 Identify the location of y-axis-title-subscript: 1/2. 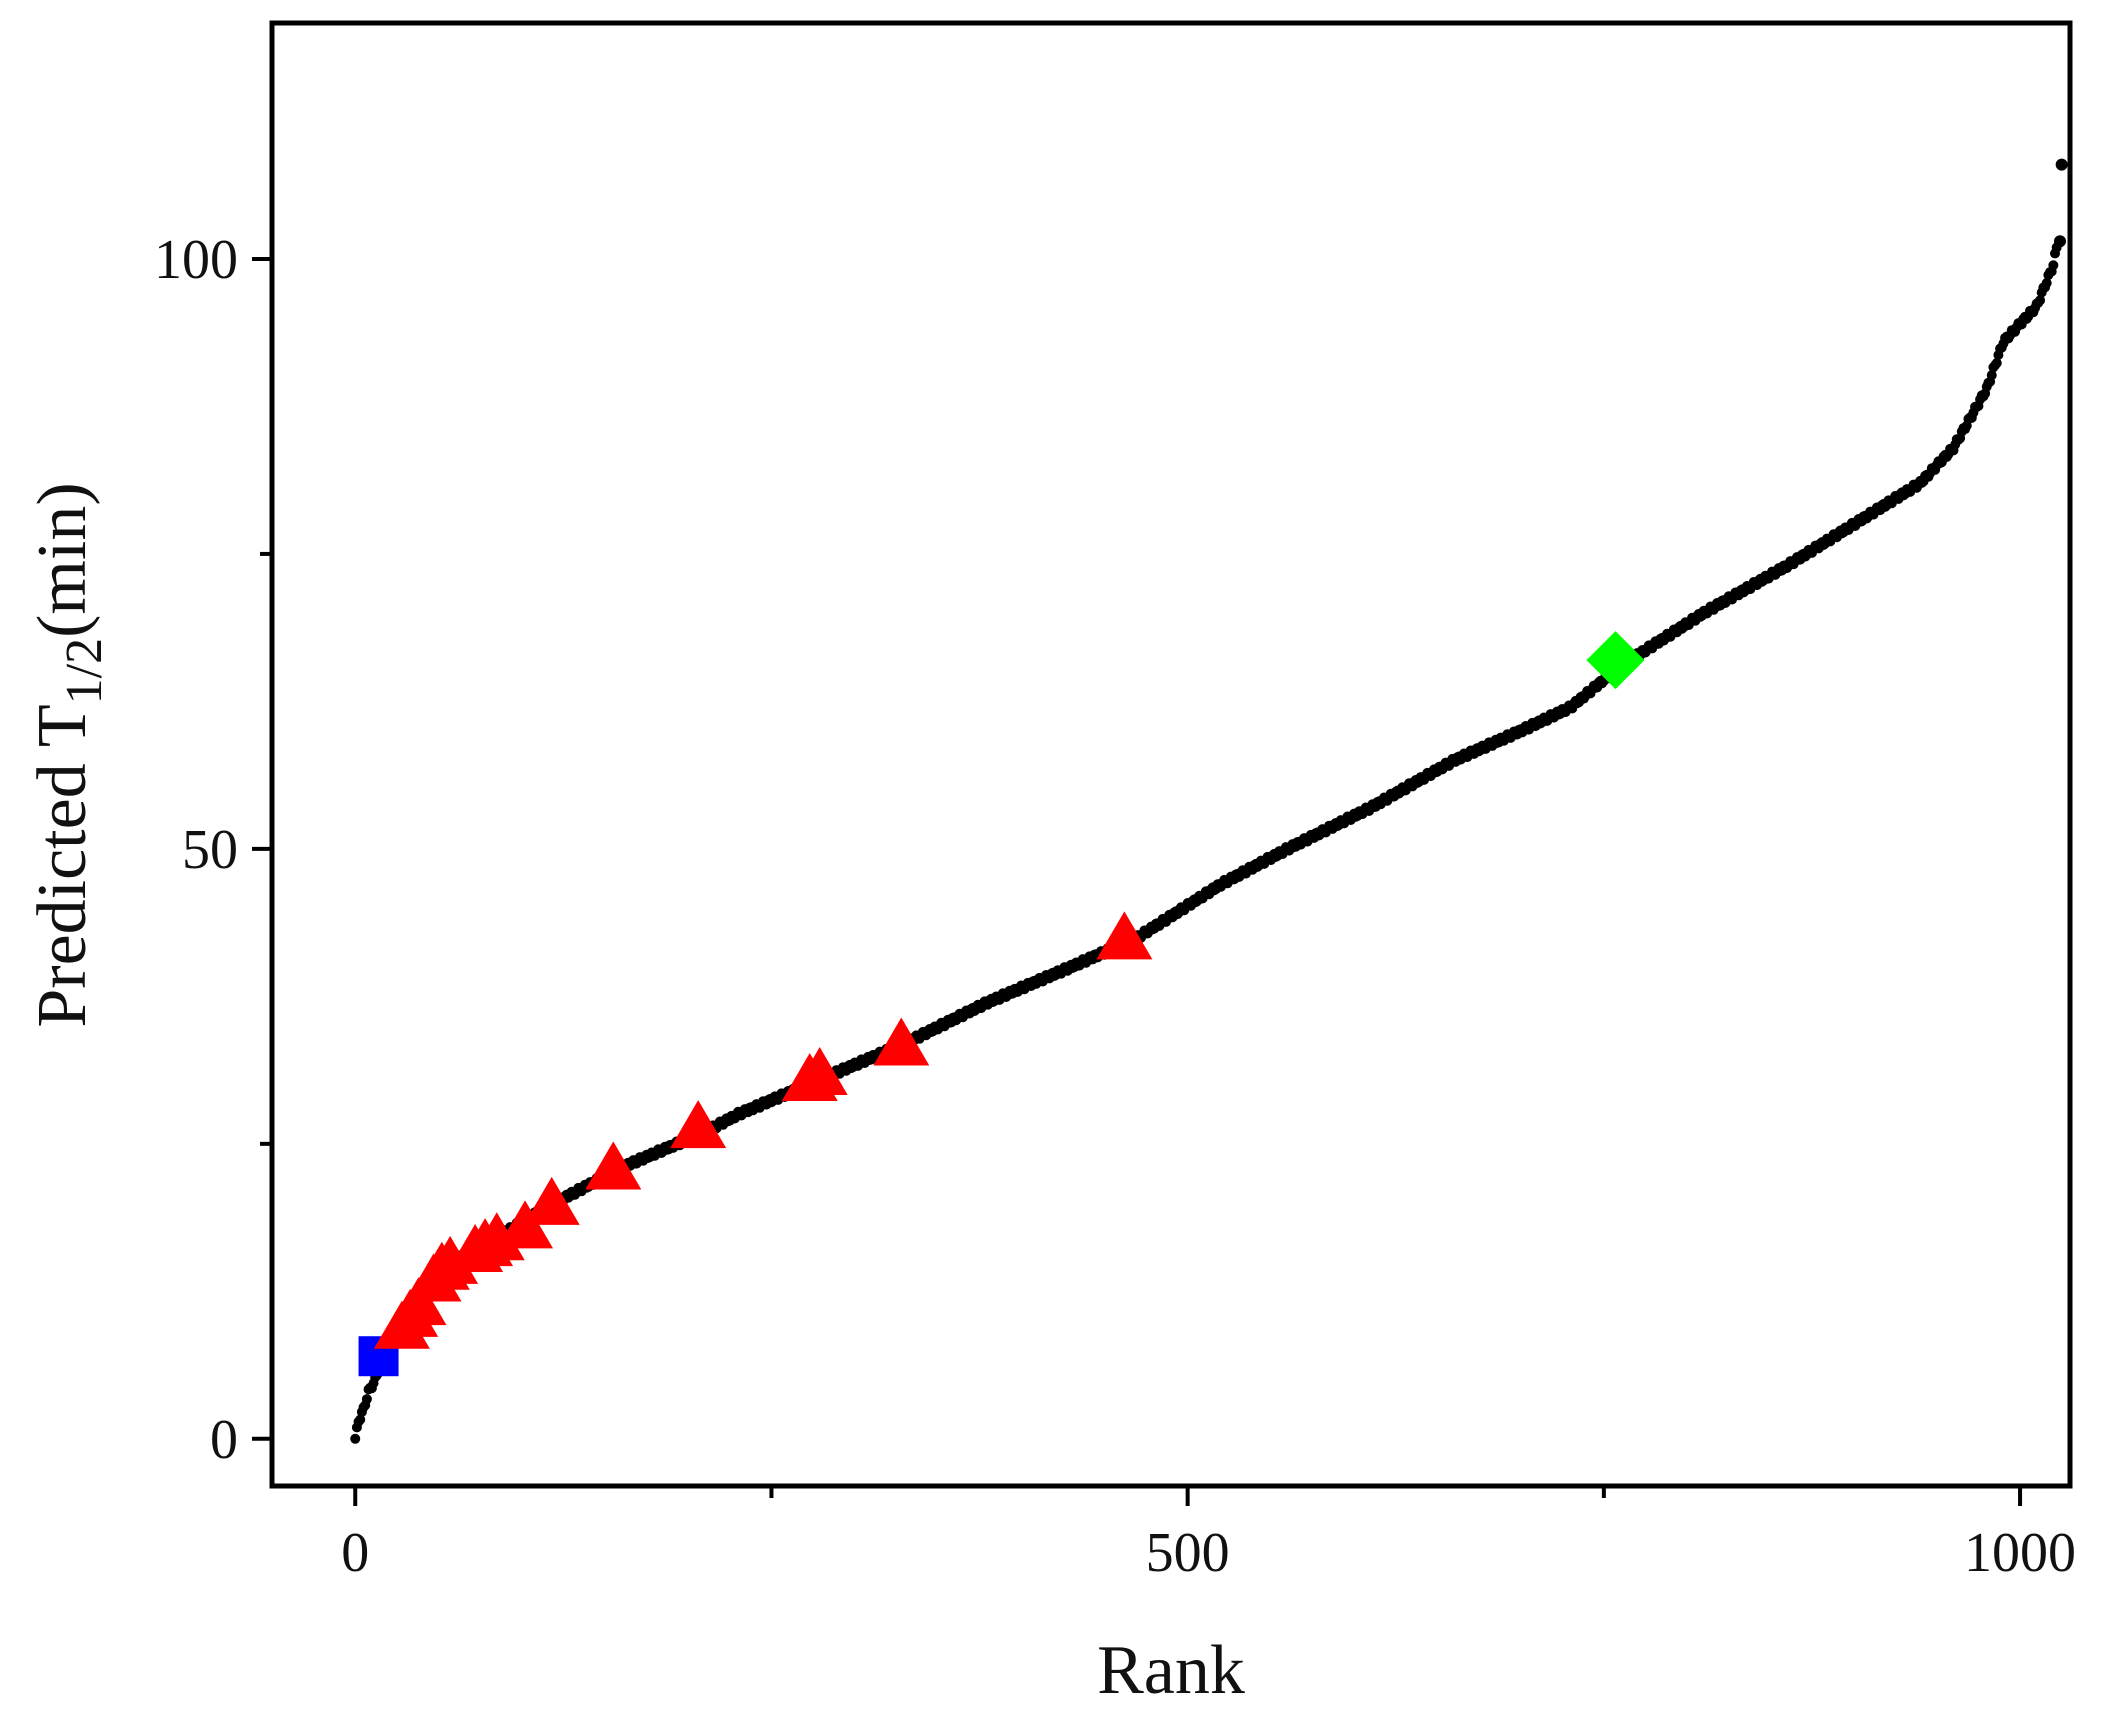
(84, 671).